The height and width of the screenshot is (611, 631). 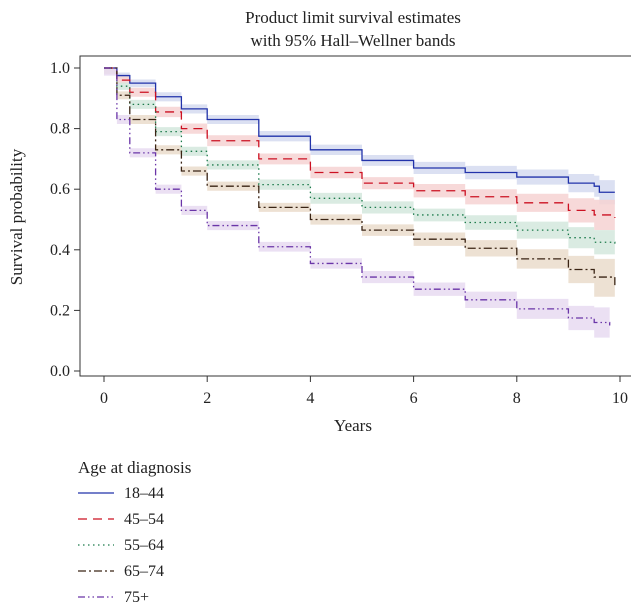 What do you see at coordinates (620, 398) in the screenshot?
I see `x-tick-label: 10` at bounding box center [620, 398].